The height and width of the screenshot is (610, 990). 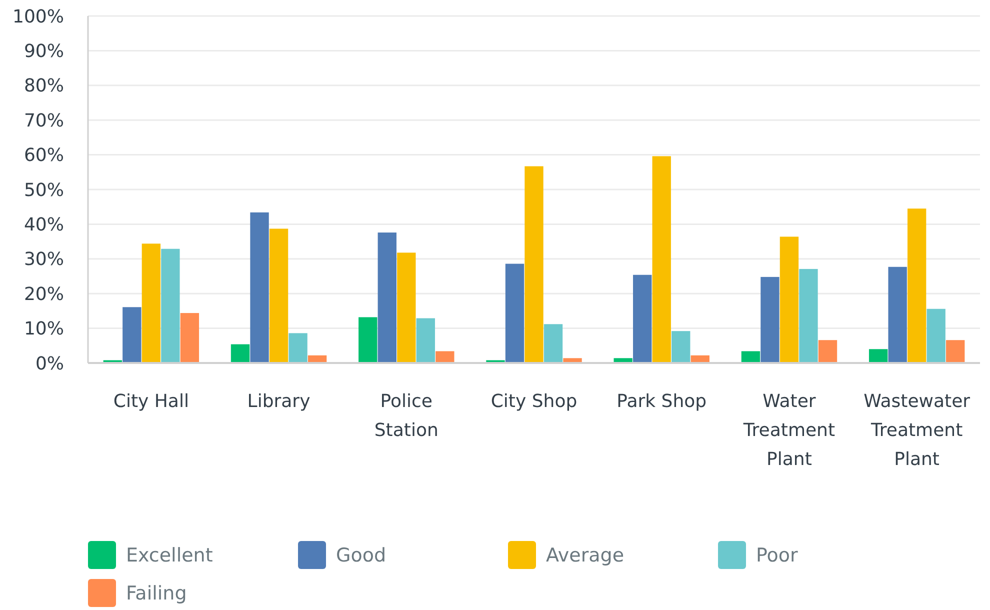 What do you see at coordinates (44, 294) in the screenshot?
I see `y-tick-label: 20%` at bounding box center [44, 294].